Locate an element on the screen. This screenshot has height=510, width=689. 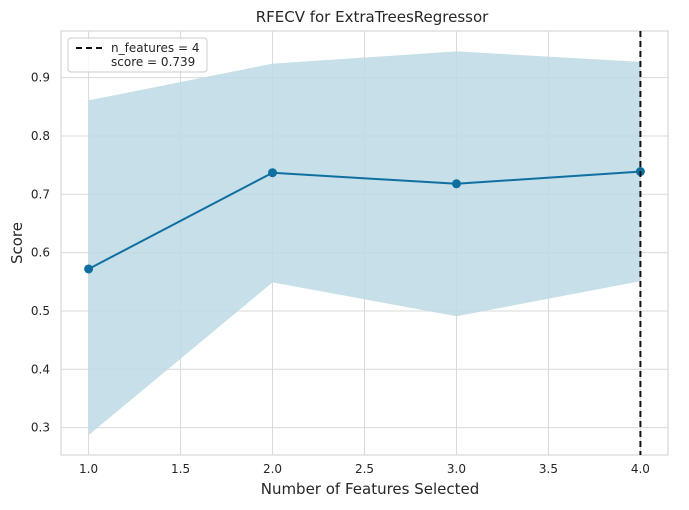
legend-box is located at coordinates (137, 55).